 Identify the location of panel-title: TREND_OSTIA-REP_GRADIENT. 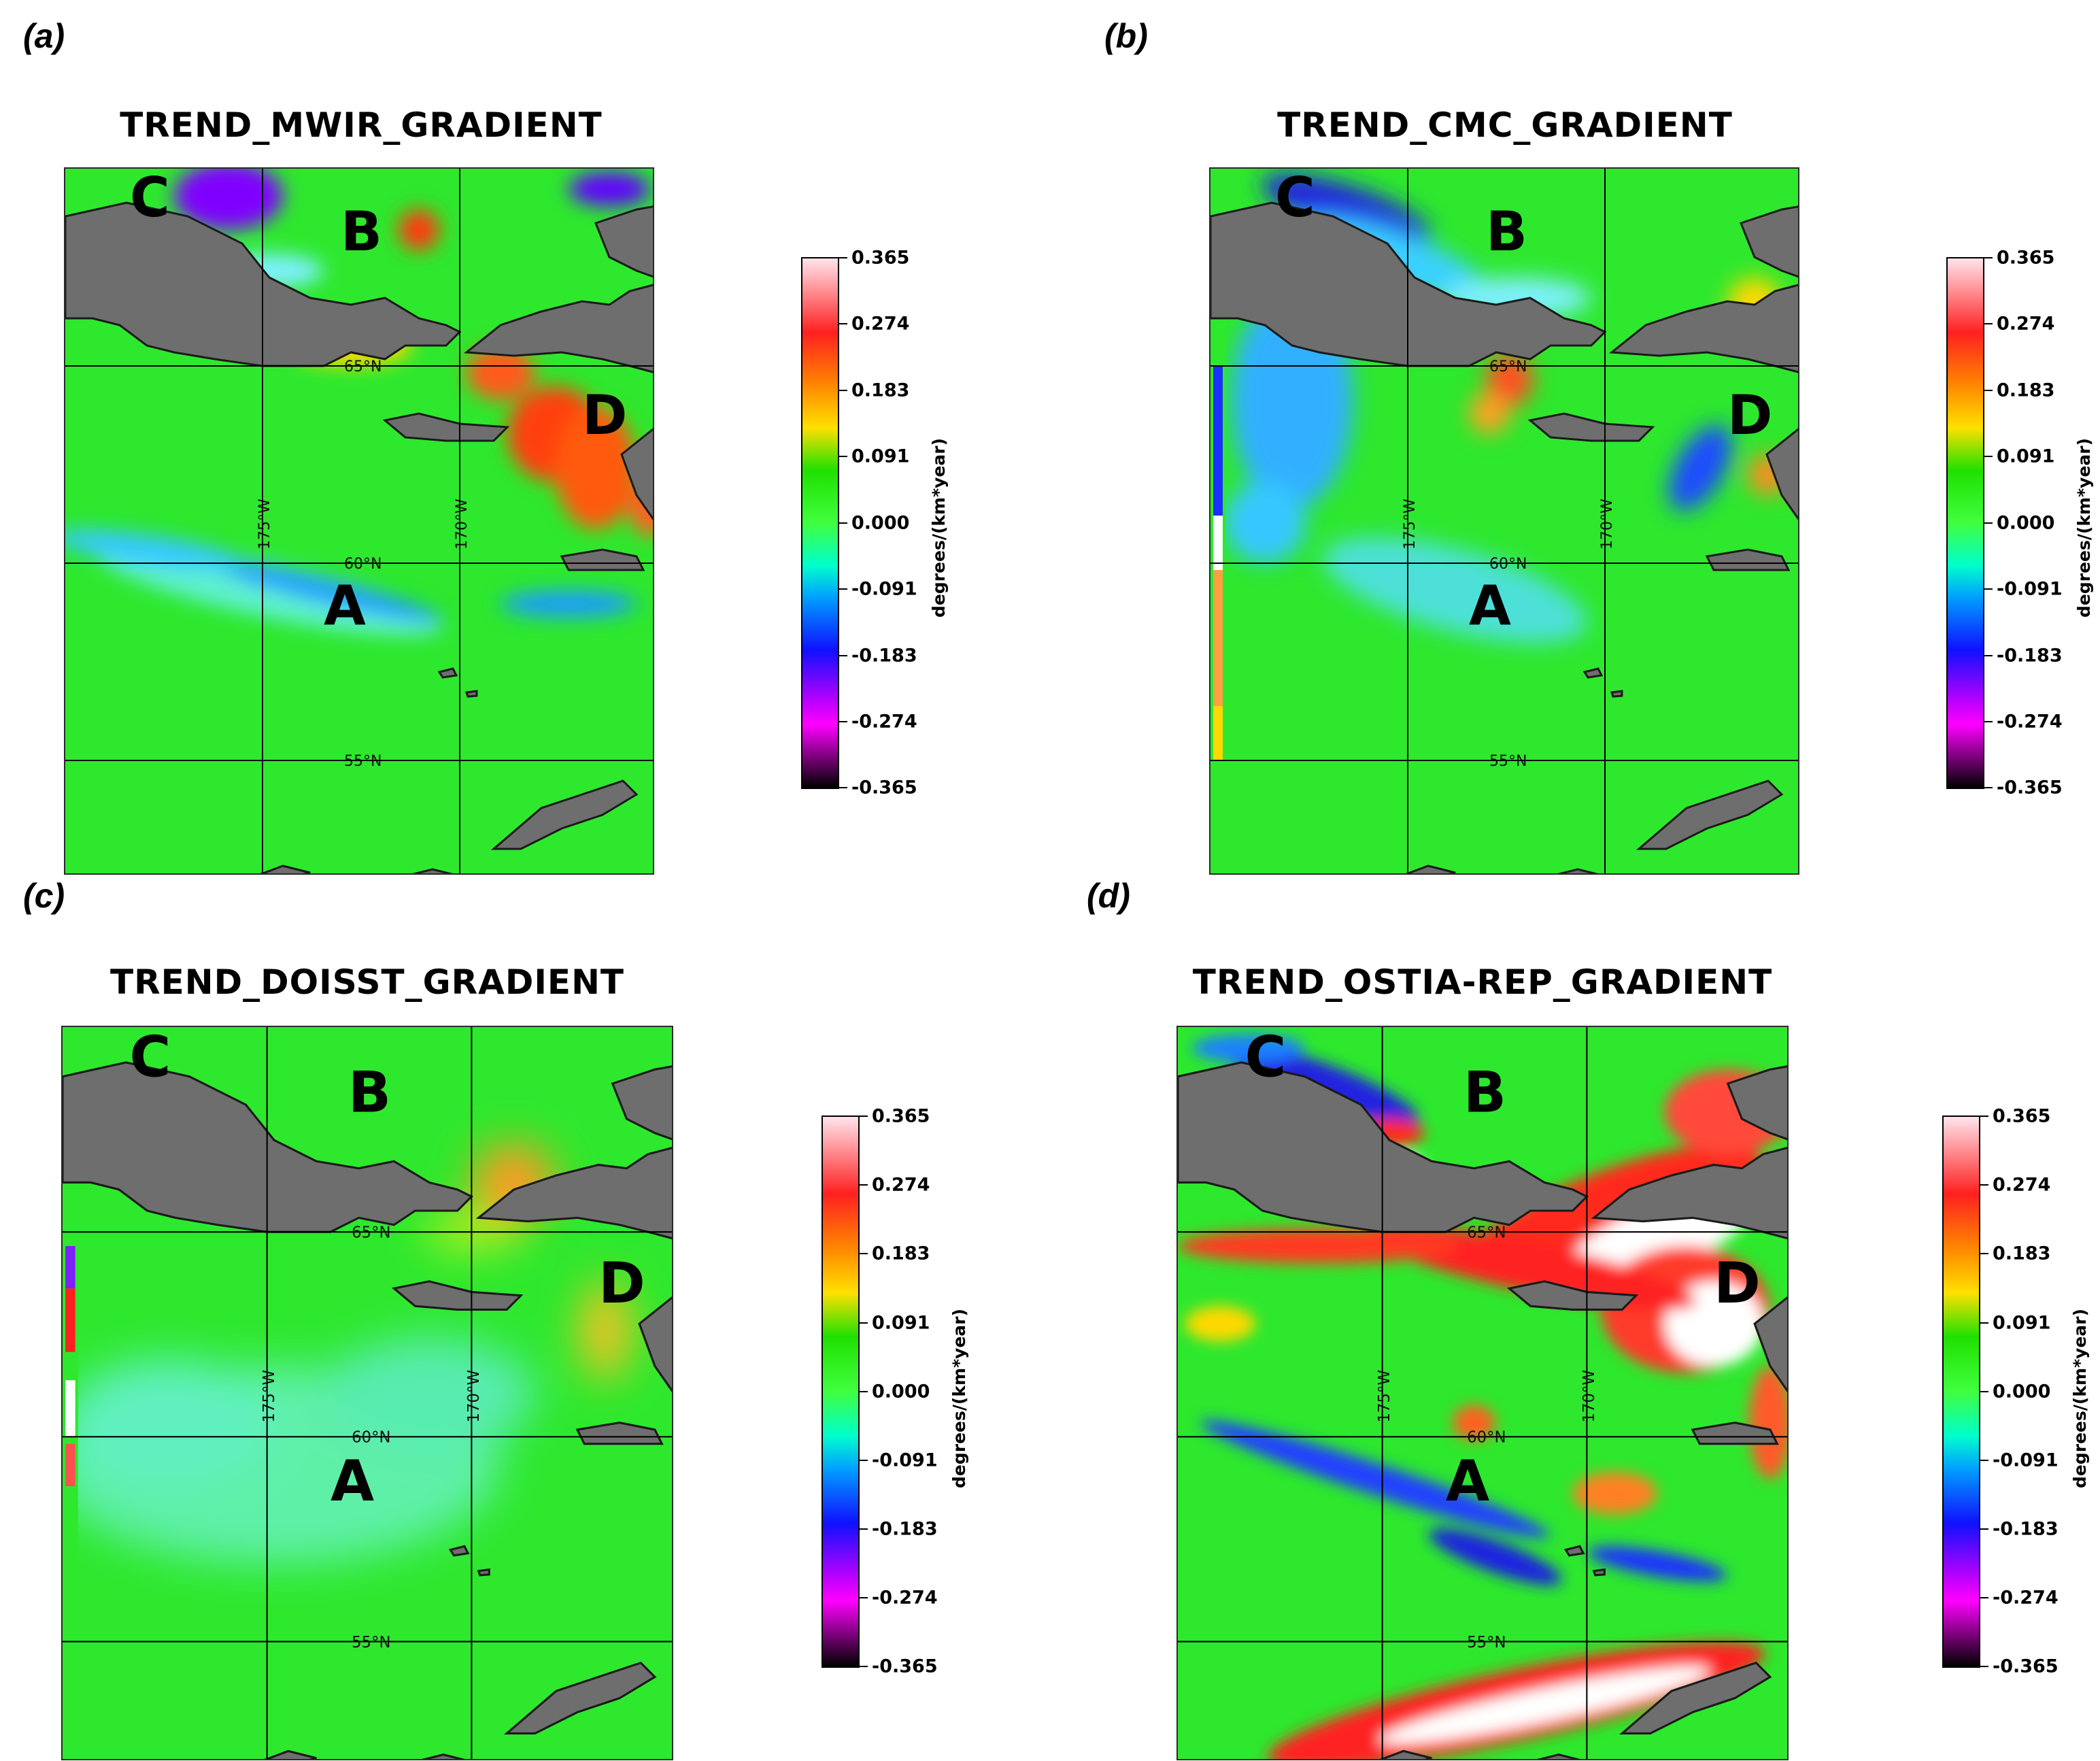
(1482, 982).